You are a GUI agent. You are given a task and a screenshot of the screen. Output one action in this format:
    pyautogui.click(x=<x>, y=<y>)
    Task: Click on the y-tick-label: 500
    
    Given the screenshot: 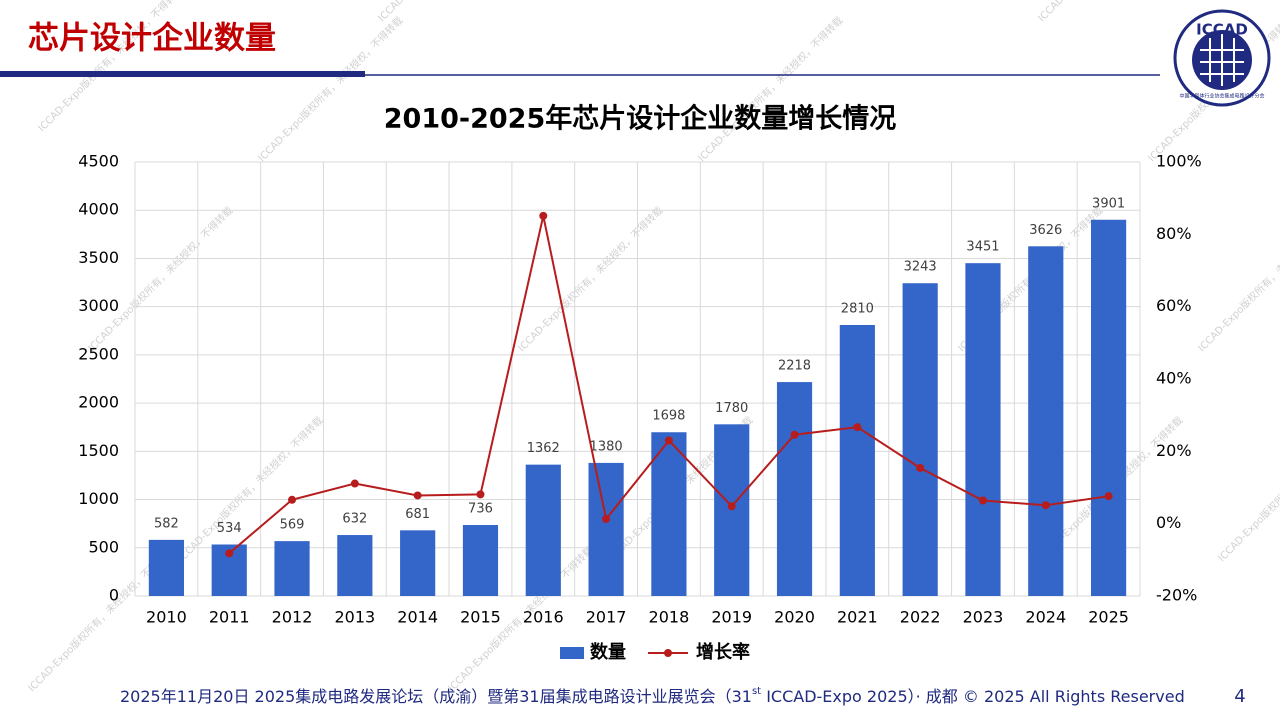 What is the action you would take?
    pyautogui.click(x=103, y=546)
    